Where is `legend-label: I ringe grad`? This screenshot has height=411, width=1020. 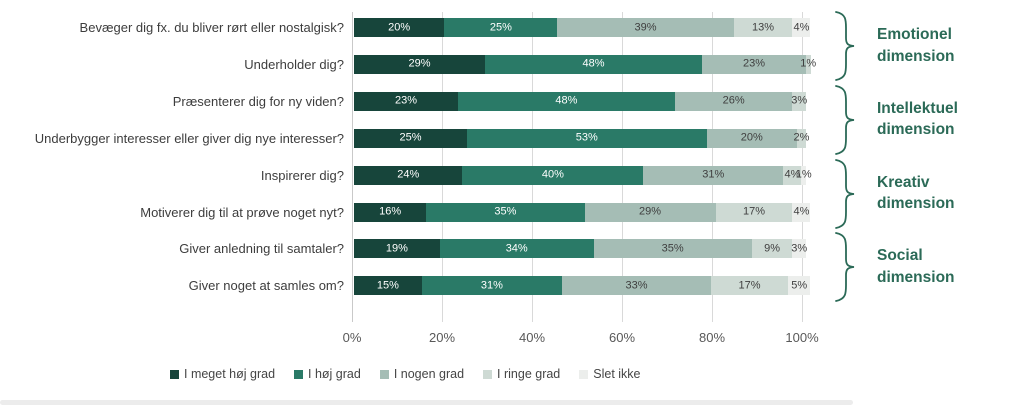 legend-label: I ringe grad is located at coordinates (529, 374).